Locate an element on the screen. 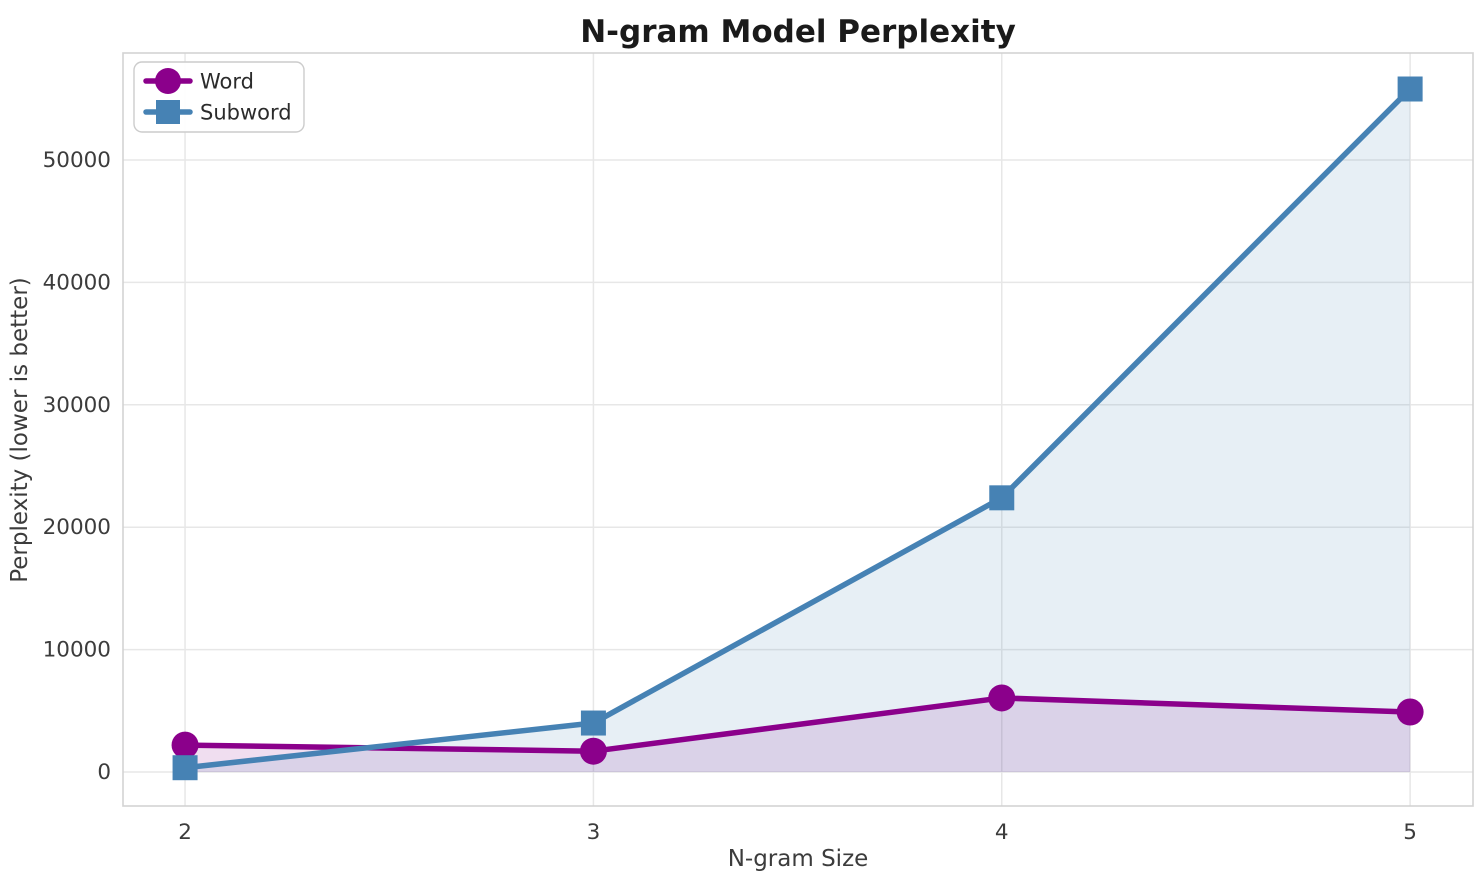  x-tick-label: 2 is located at coordinates (185, 832).